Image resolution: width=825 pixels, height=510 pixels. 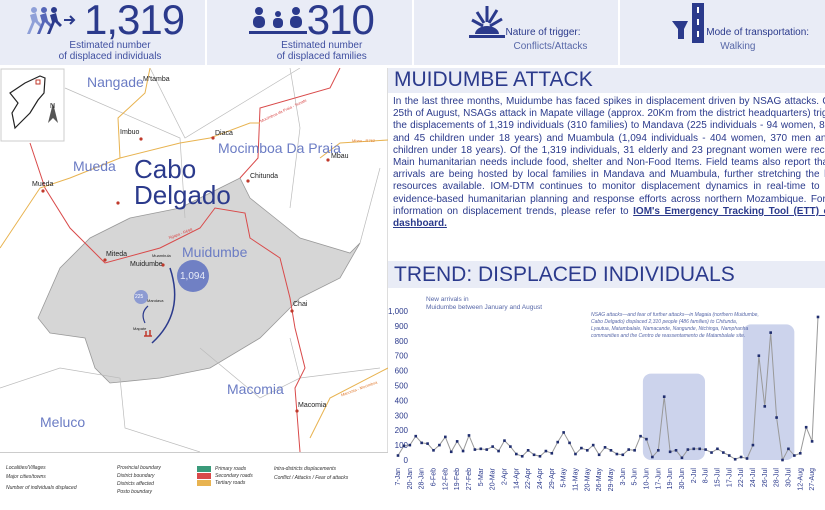 I want to click on town-label: Imbuo, so click(x=130, y=132).